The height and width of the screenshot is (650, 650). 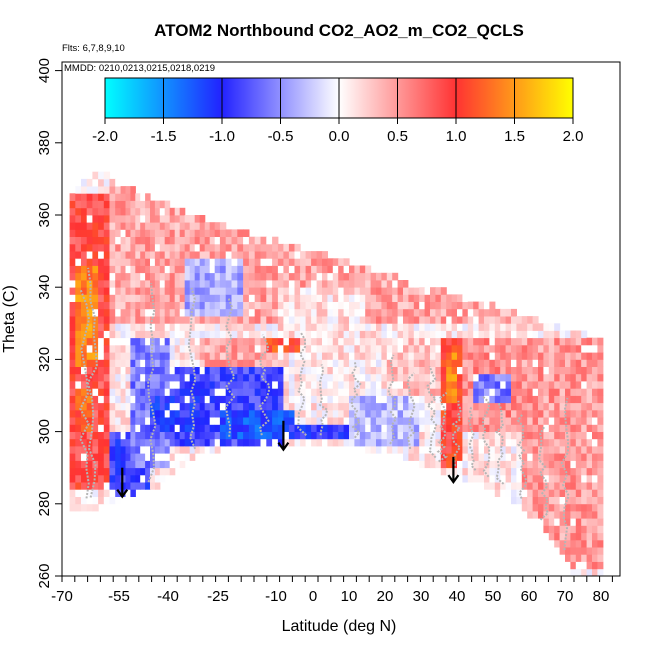 What do you see at coordinates (389, 392) in the screenshot?
I see `heatmap-cell-1989` at bounding box center [389, 392].